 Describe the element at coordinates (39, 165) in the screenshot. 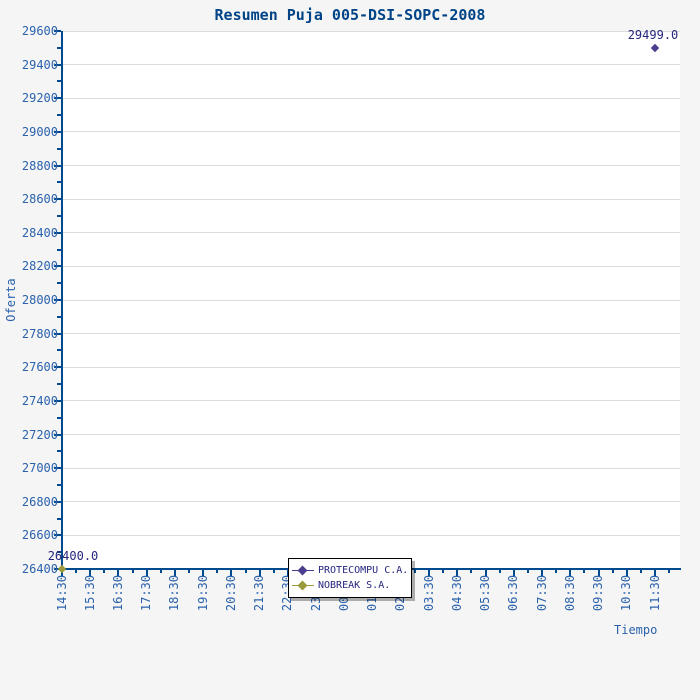

I see `y-tick-label: 28800` at that location.